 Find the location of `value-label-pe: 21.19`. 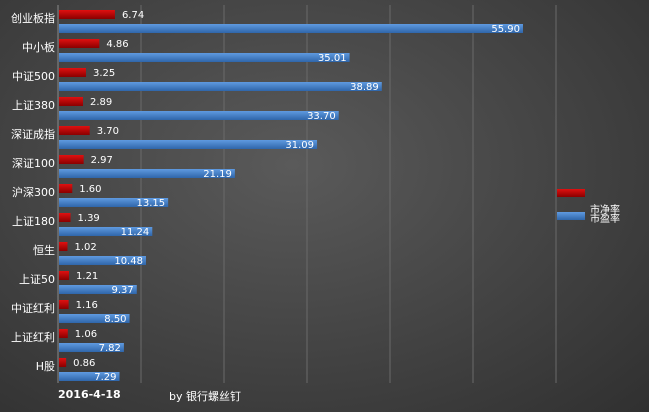

value-label-pe: 21.19 is located at coordinates (217, 174).